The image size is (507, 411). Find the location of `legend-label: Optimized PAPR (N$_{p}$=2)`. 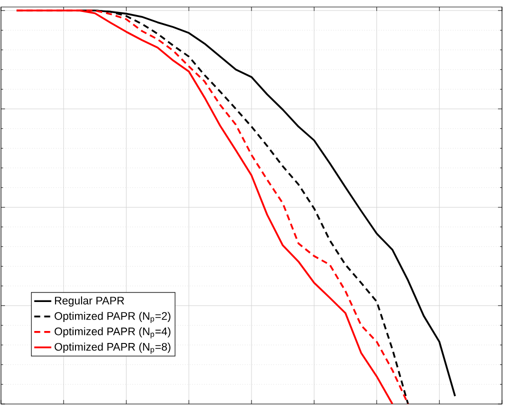

legend-label: Optimized PAPR (N$_{p}$=2) is located at coordinates (112, 317).